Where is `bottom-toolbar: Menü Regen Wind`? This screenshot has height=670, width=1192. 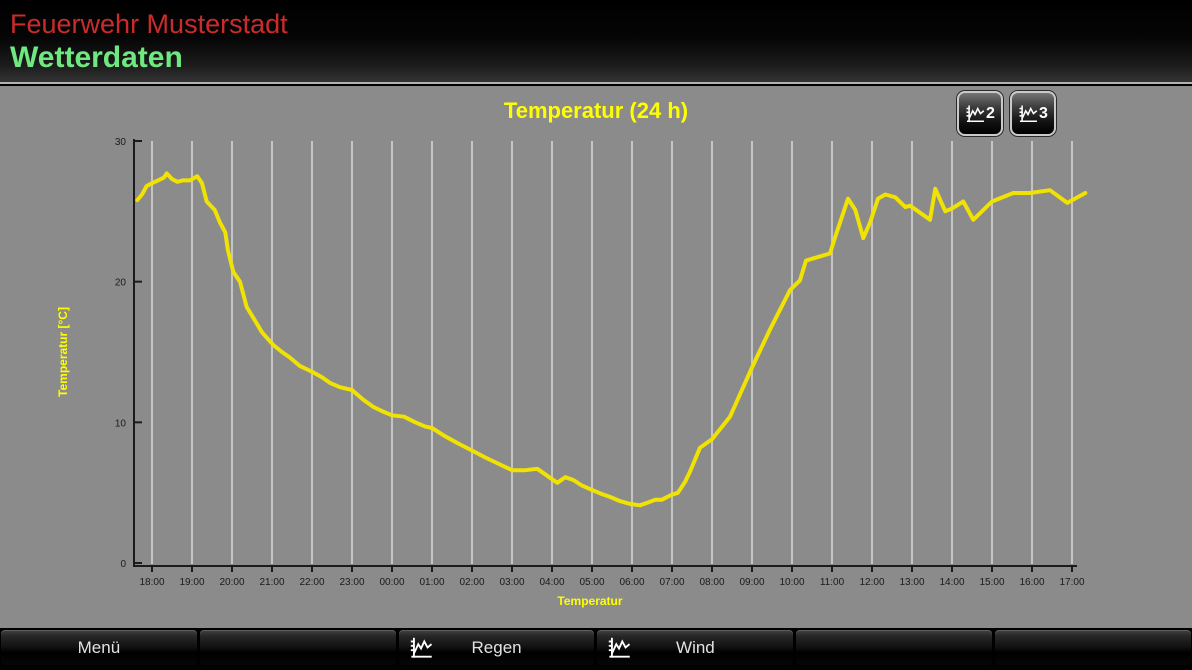
bottom-toolbar: Menü Regen Wind is located at coordinates (596, 649).